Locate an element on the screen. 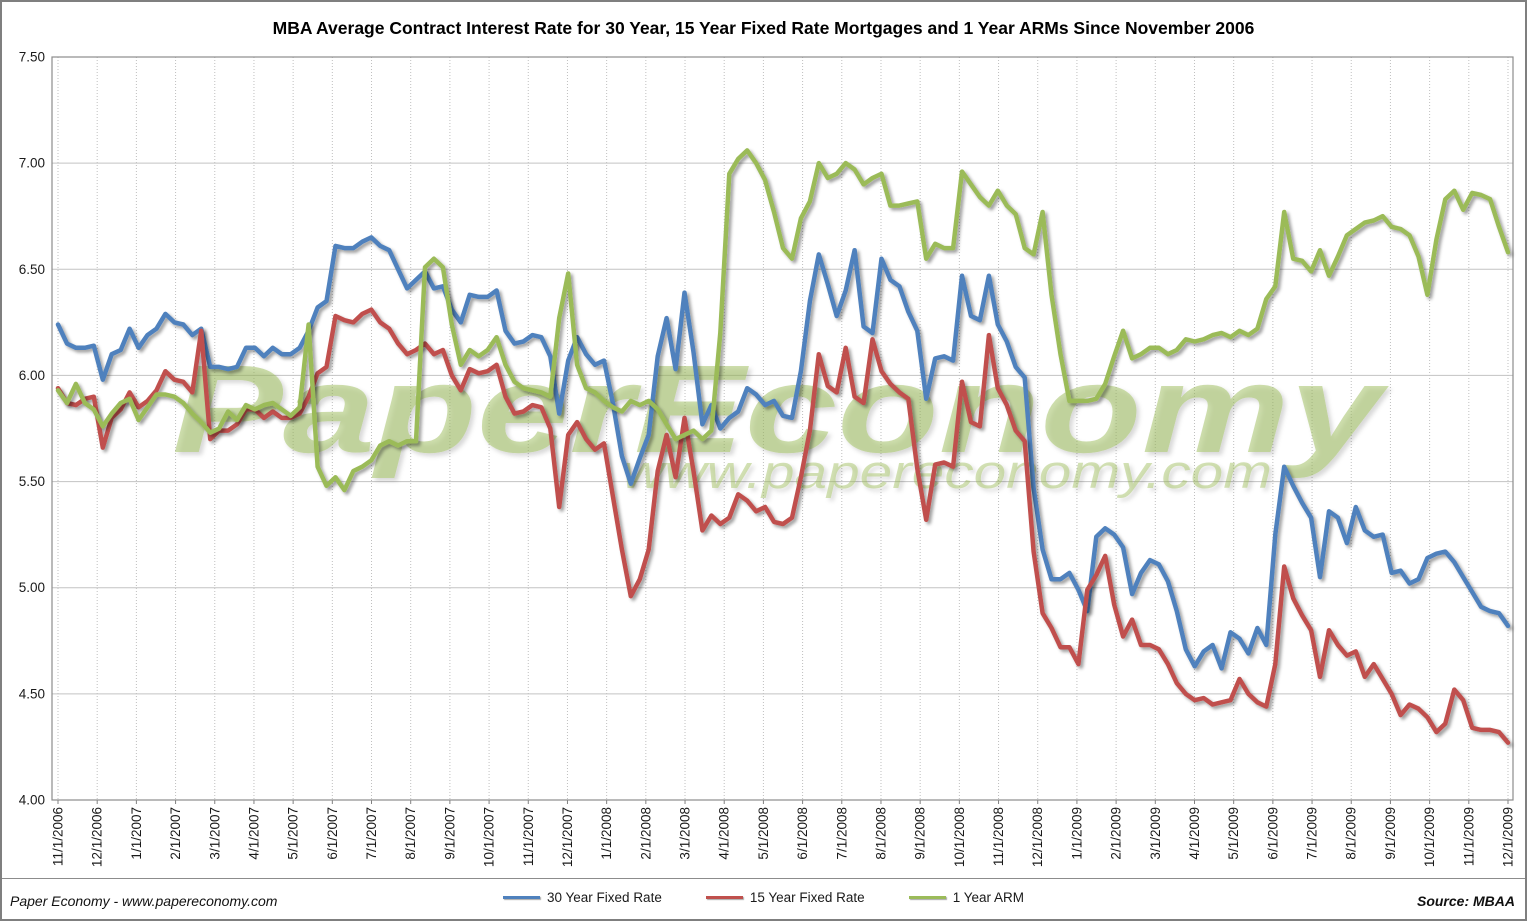 The height and width of the screenshot is (921, 1527). legend-swatch-30-year-icon is located at coordinates (521, 897).